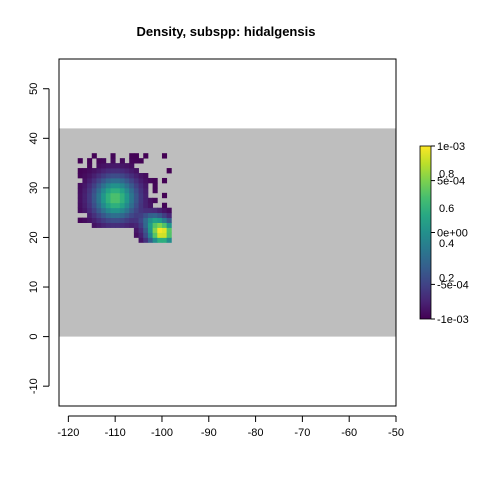 The image size is (480, 480). What do you see at coordinates (34, 237) in the screenshot?
I see `y-tick-label: 20` at bounding box center [34, 237].